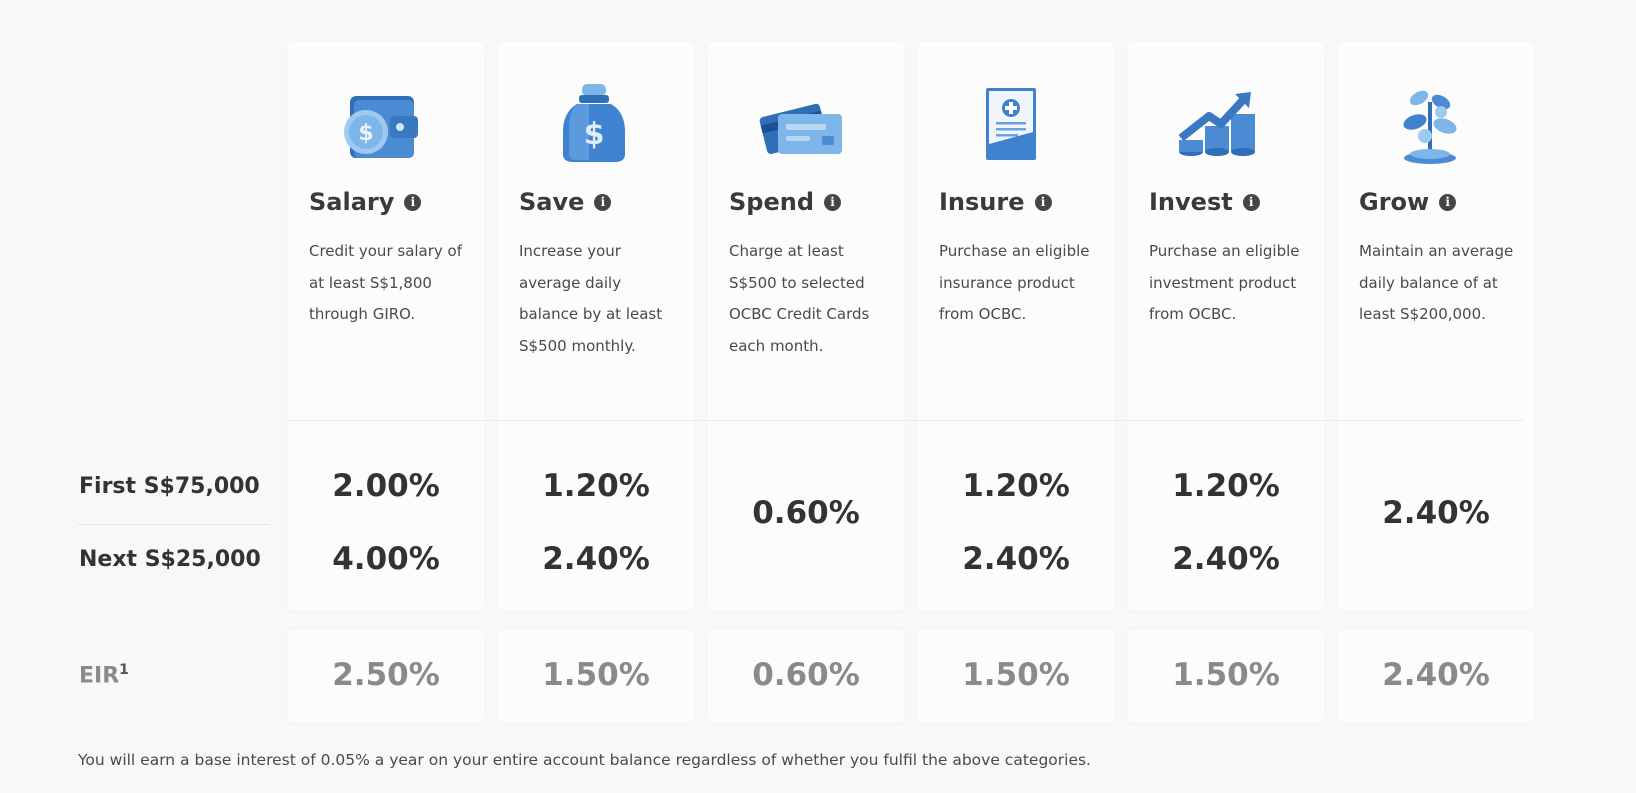 The height and width of the screenshot is (793, 1636). What do you see at coordinates (1226, 486) in the screenshot?
I see `rate-first-invest: 1.20%` at bounding box center [1226, 486].